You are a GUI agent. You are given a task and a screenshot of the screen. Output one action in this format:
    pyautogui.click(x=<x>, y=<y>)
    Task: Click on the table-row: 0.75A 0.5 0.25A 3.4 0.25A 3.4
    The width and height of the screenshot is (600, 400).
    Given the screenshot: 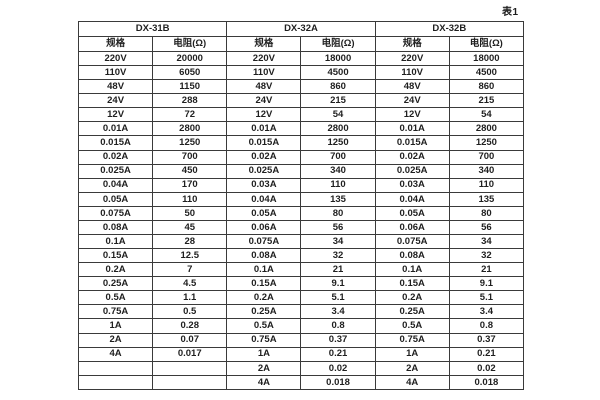 What is the action you would take?
    pyautogui.click(x=301, y=312)
    